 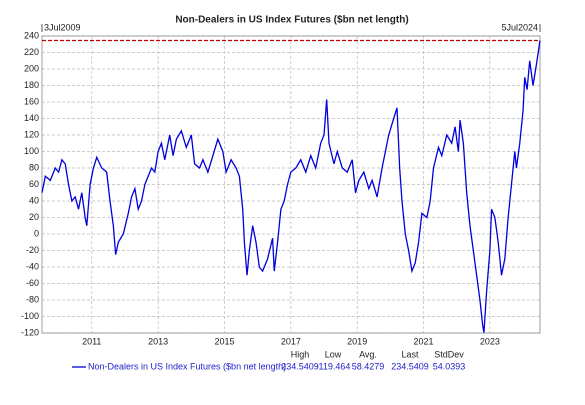 What do you see at coordinates (333, 354) in the screenshot?
I see `stat-header: Low` at bounding box center [333, 354].